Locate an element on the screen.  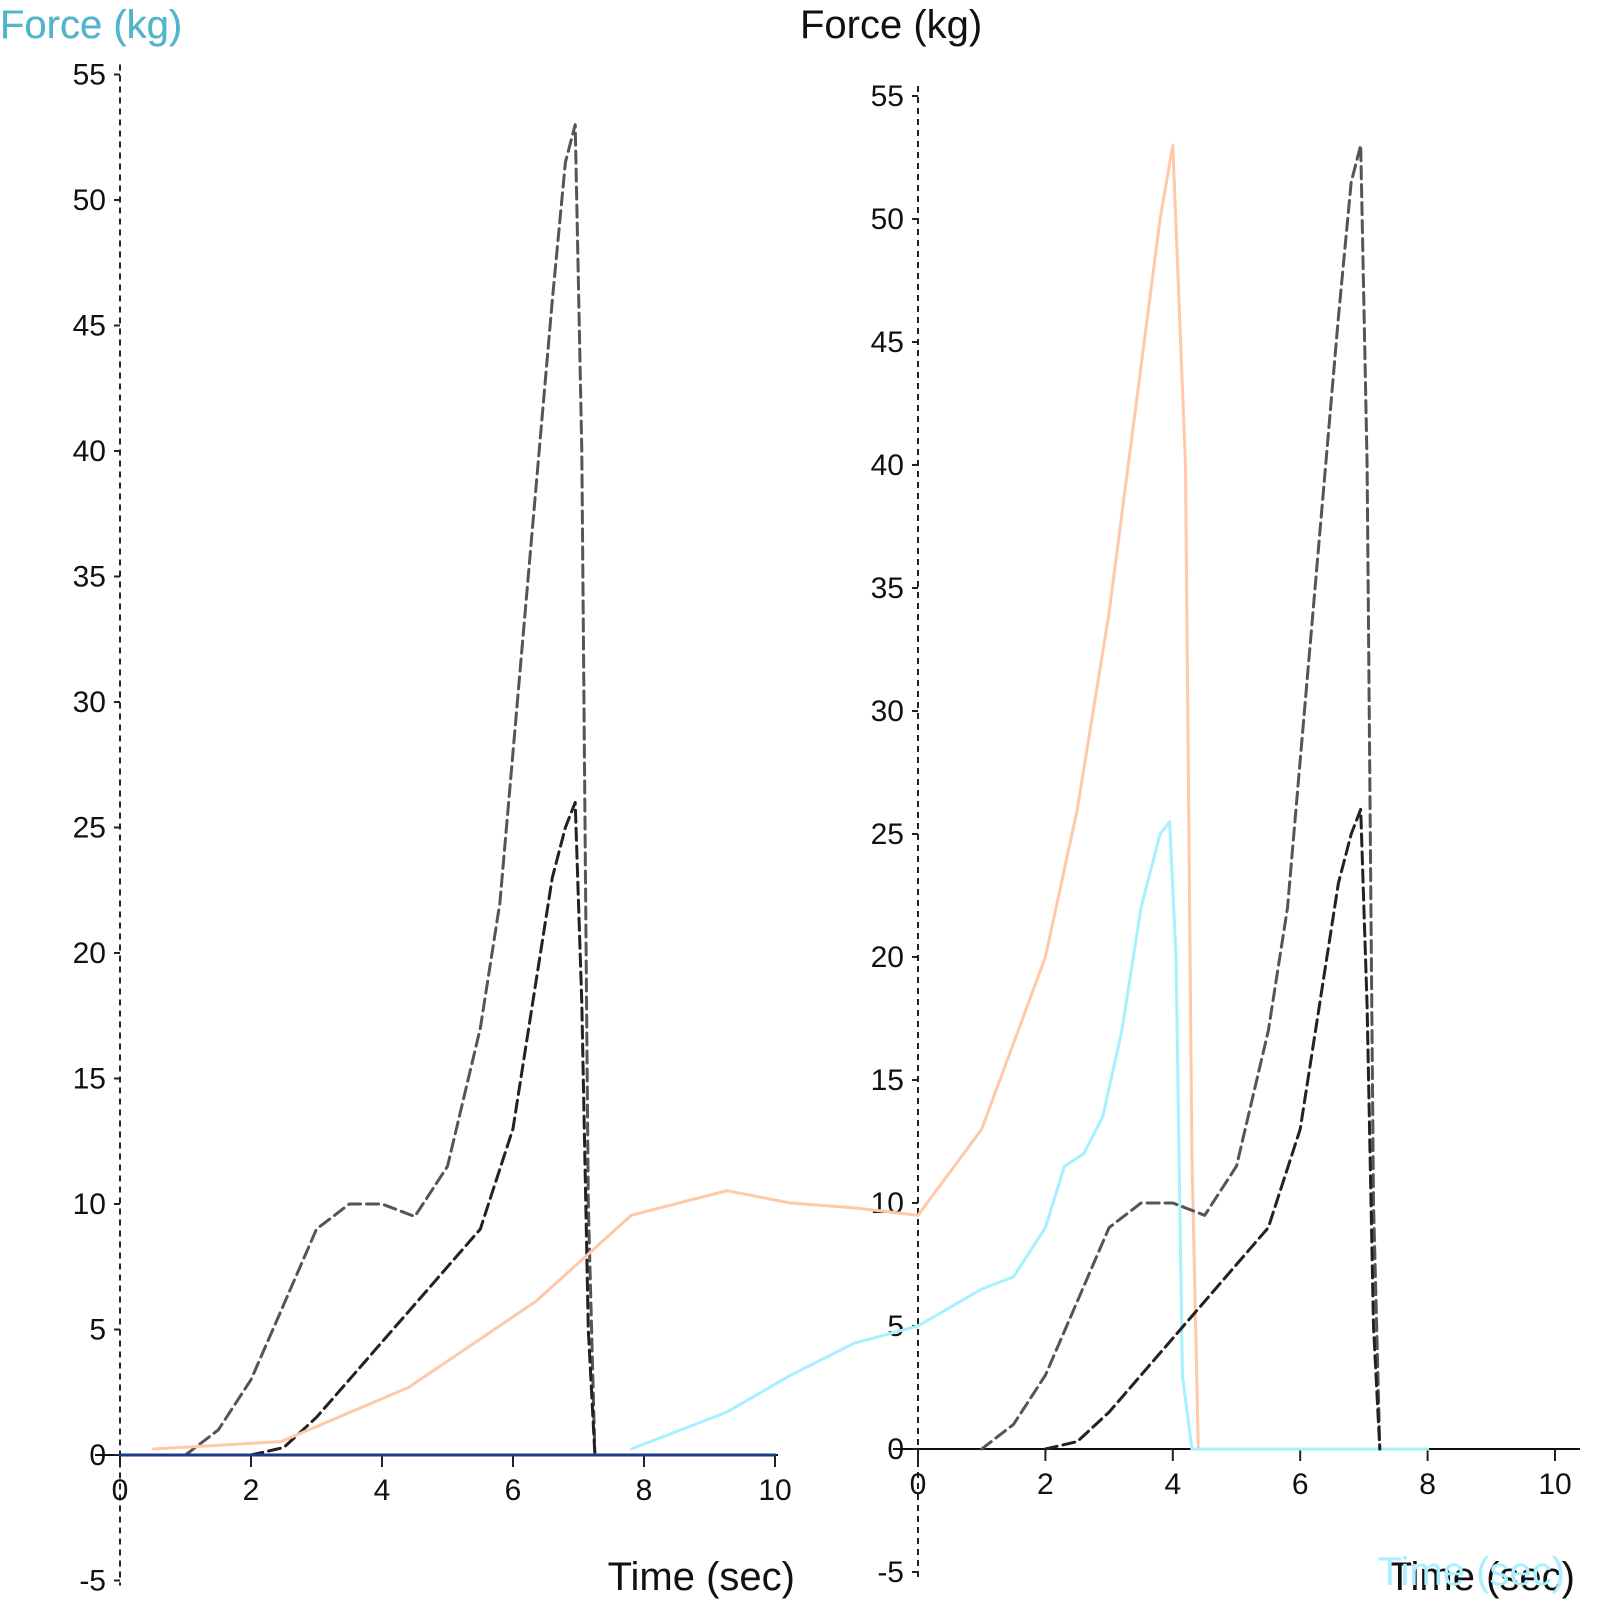
right-y-tick-label: 40 is located at coordinates (887, 465).